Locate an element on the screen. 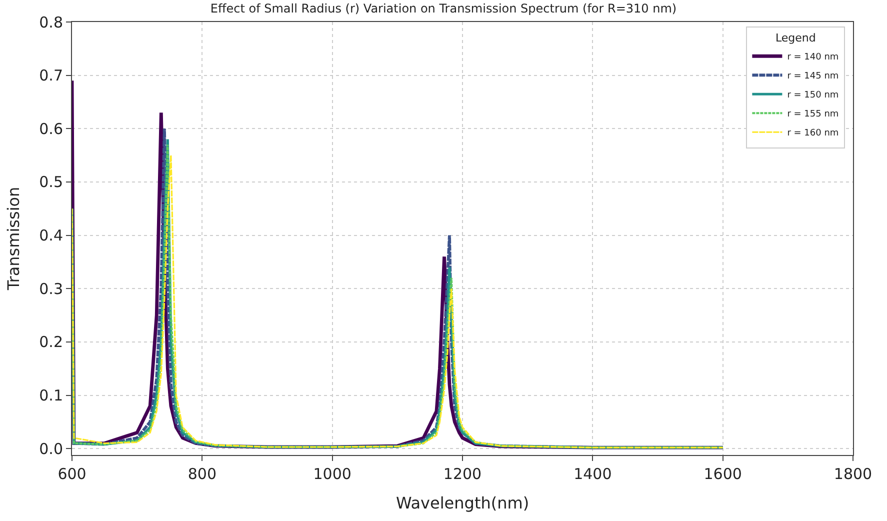 Image resolution: width=887 pixels, height=521 pixels. legend-label: r = 140 nm is located at coordinates (813, 57).